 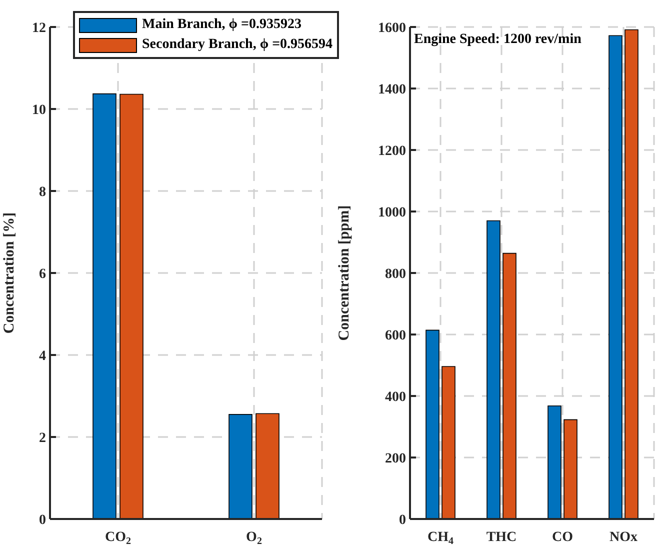 I want to click on x-tick-label: CO$_{2}$, so click(x=118, y=538).